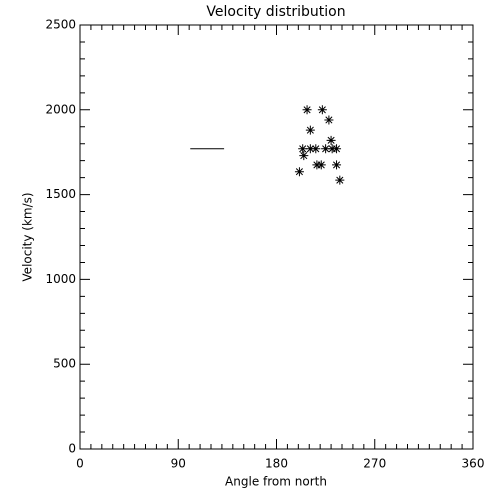  I want to click on chart-title: Velocity distribution, so click(275, 12).